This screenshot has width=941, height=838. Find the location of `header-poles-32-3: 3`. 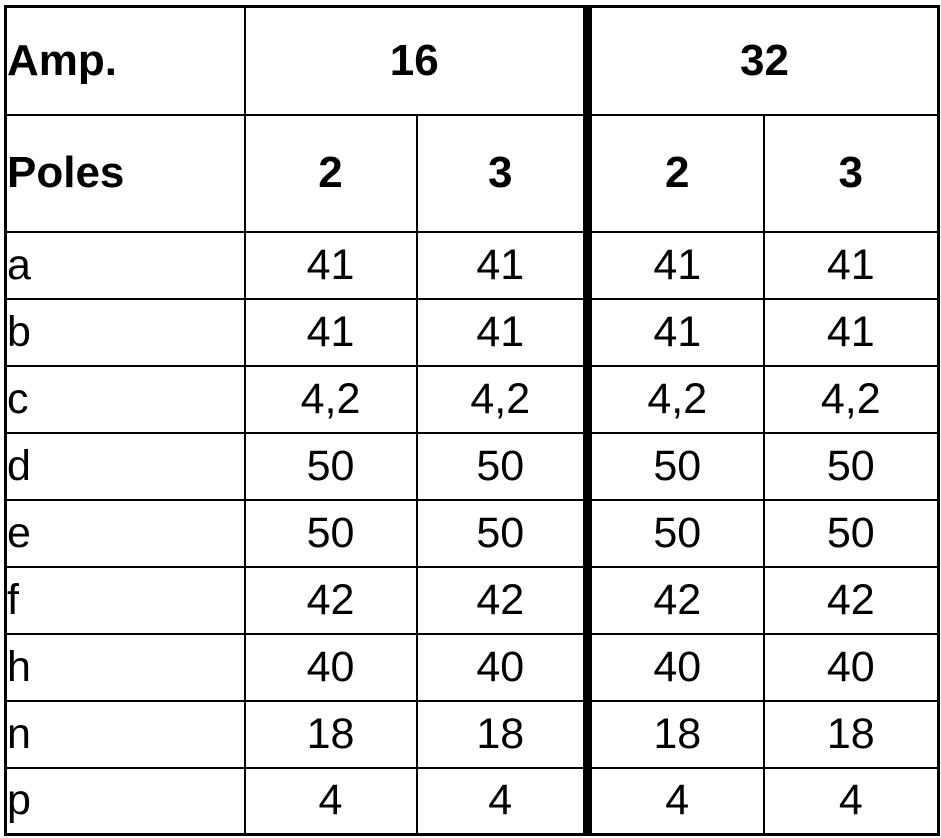

header-poles-32-3: 3 is located at coordinates (851, 173).